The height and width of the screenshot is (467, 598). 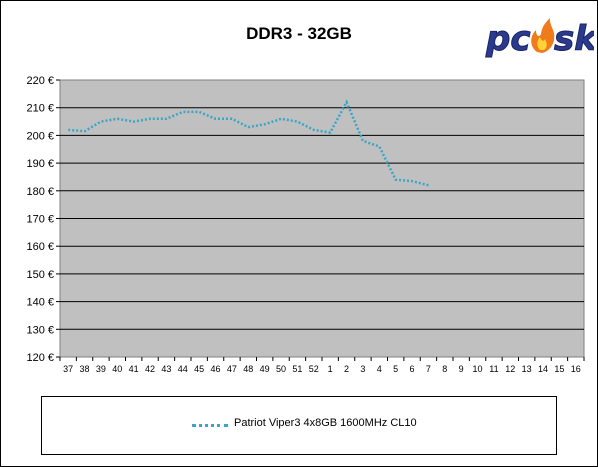 I want to click on x-tick-label: 44, so click(x=183, y=369).